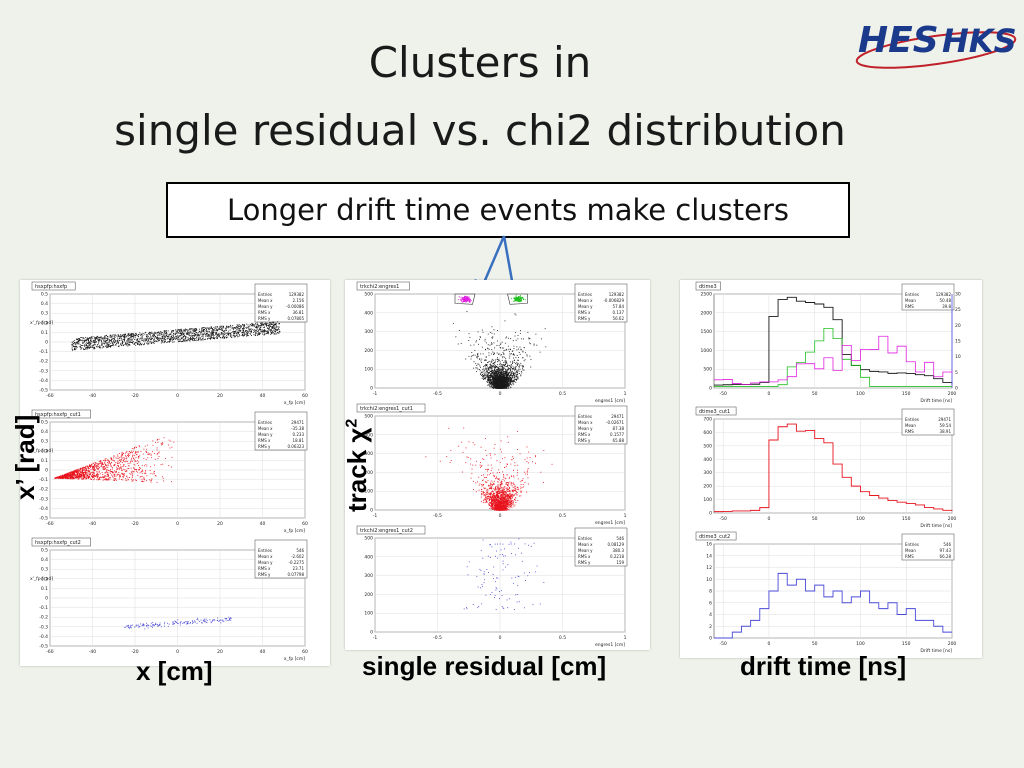 The image size is (1024, 768). Describe the element at coordinates (585, 294) in the screenshot. I see `stats-key: Entries` at that location.